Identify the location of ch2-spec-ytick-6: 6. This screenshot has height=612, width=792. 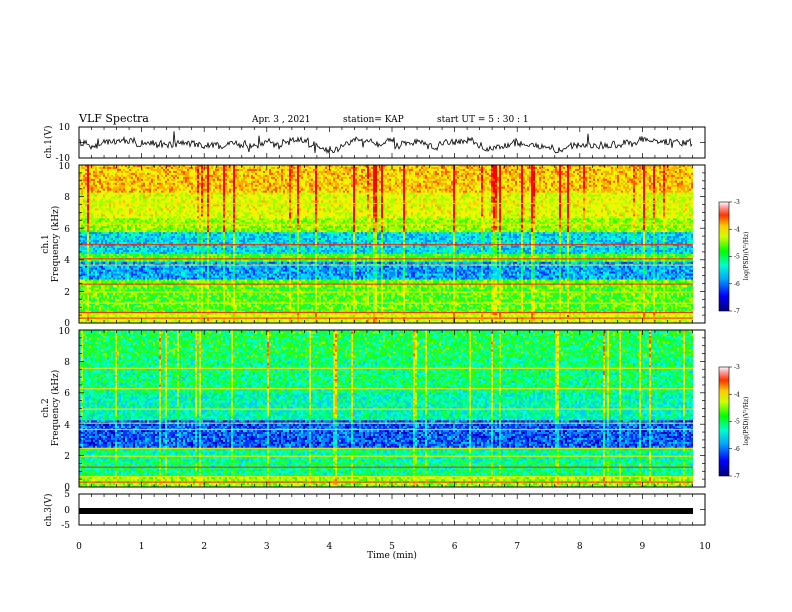
(67, 394).